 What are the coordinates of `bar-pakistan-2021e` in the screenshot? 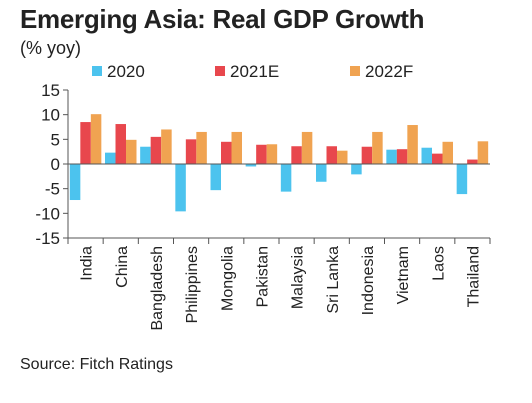 It's located at (261, 154).